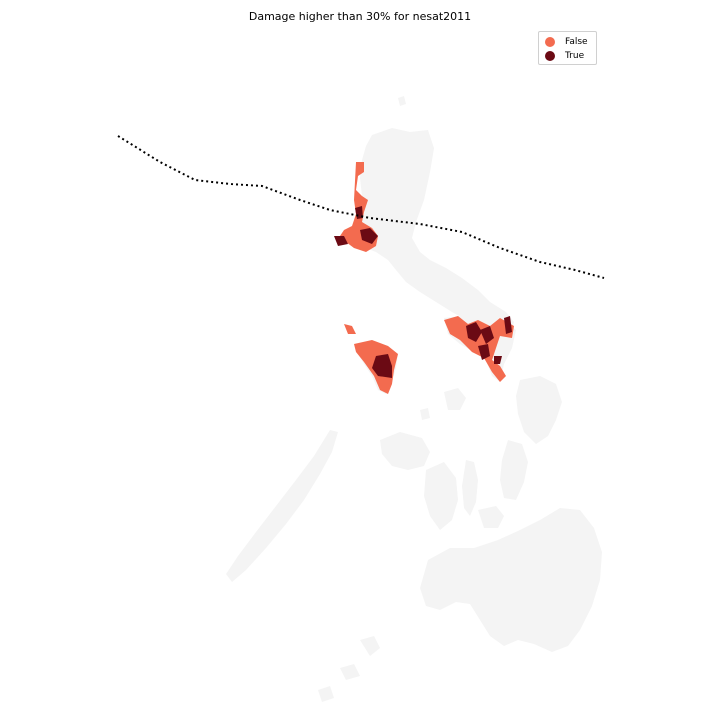 The height and width of the screenshot is (720, 720). Describe the element at coordinates (425, 414) in the screenshot. I see `romblon-islet` at that location.